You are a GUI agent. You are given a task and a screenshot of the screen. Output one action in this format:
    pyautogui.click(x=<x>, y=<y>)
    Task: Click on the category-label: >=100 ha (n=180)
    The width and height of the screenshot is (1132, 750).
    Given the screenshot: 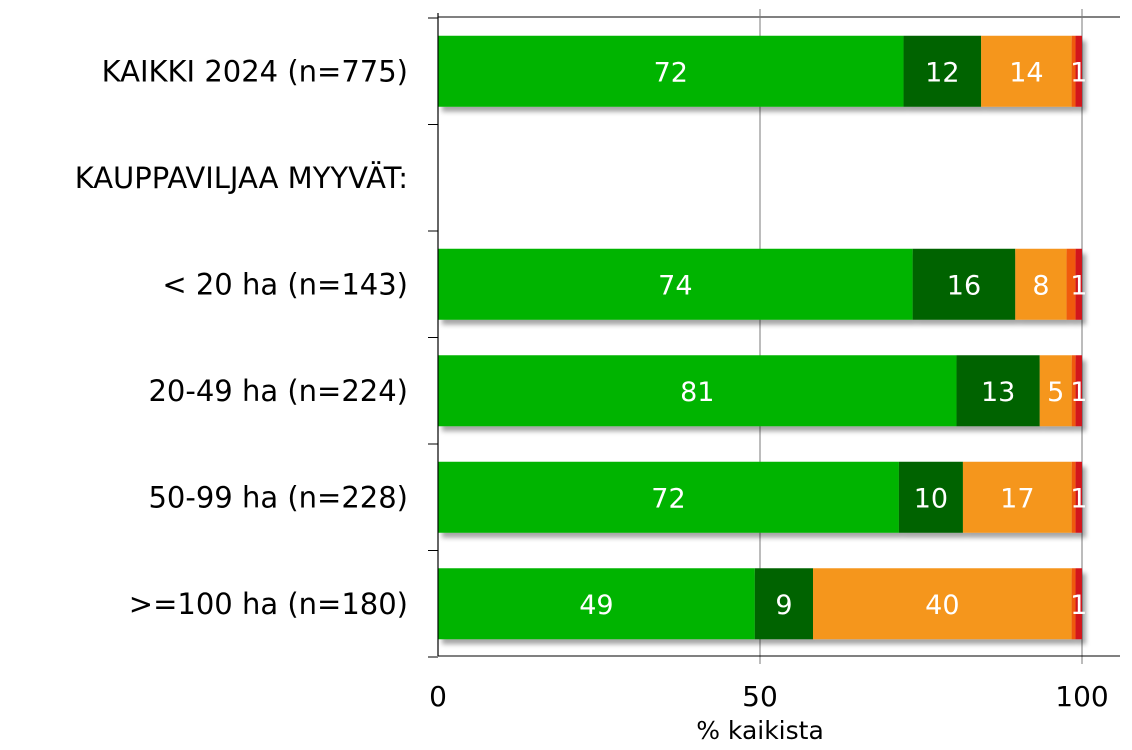 What is the action you would take?
    pyautogui.click(x=268, y=604)
    